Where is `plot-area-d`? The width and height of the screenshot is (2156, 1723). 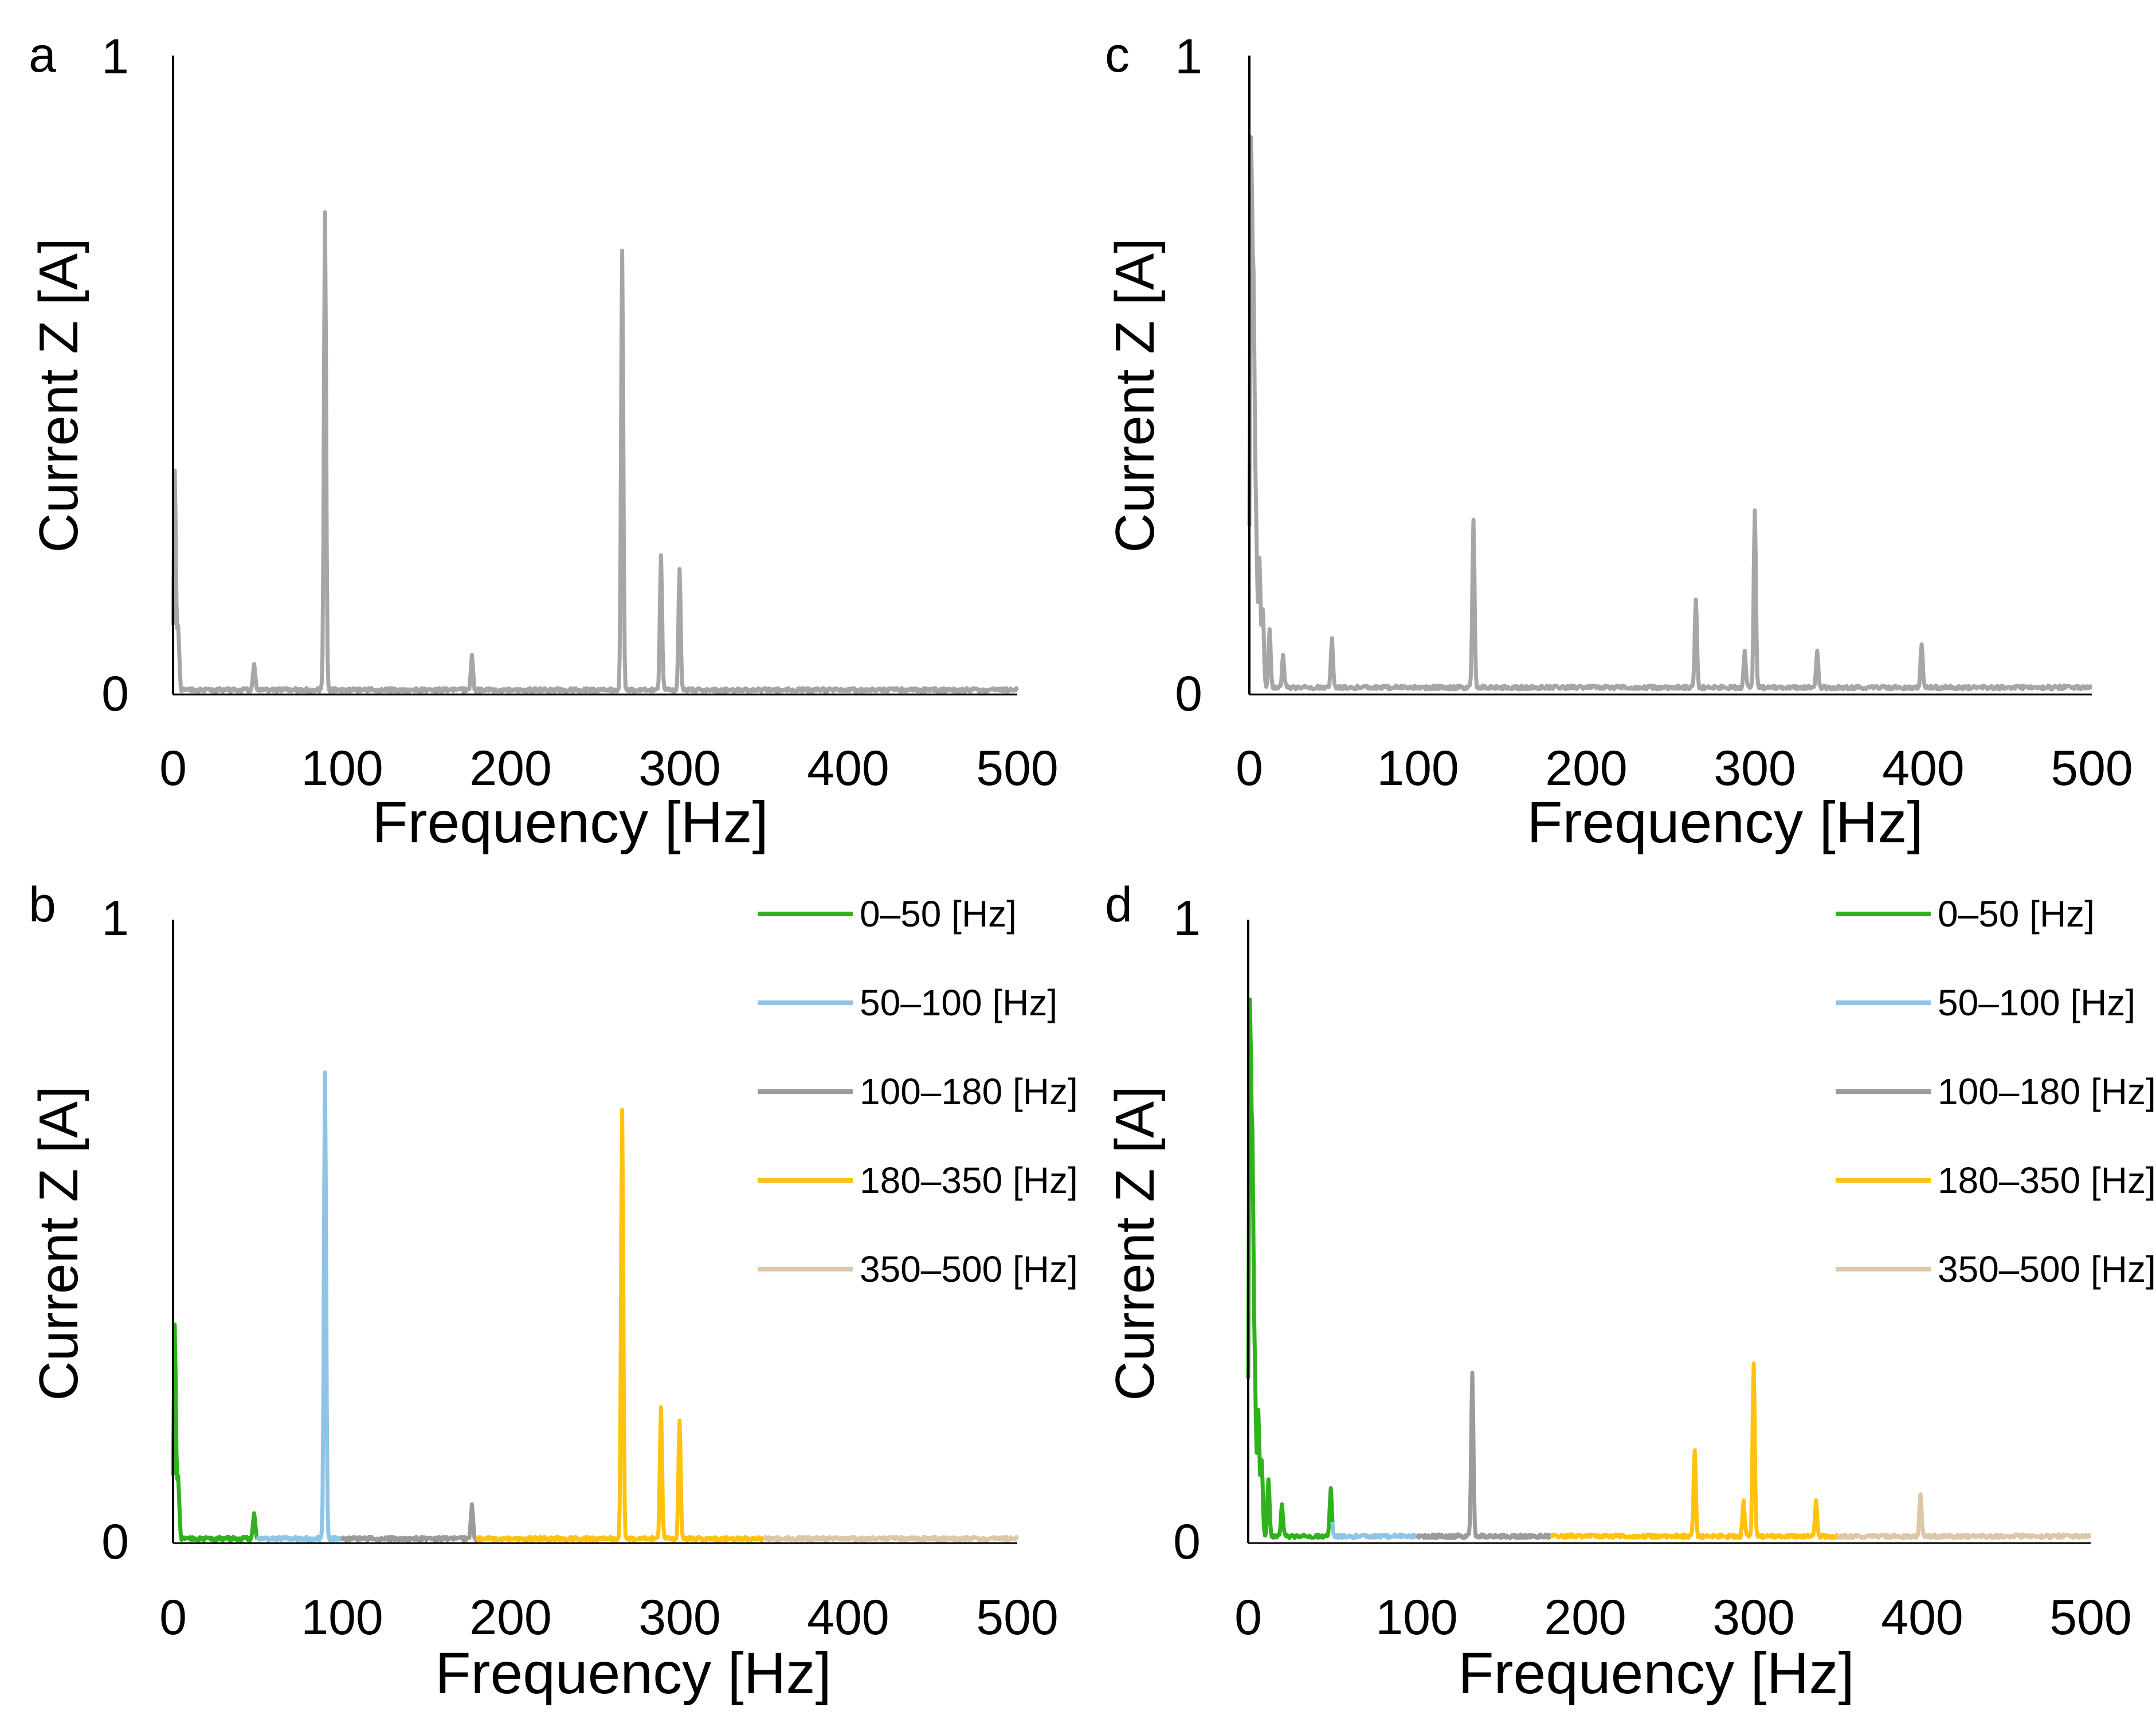
plot-area-d is located at coordinates (1669, 1232).